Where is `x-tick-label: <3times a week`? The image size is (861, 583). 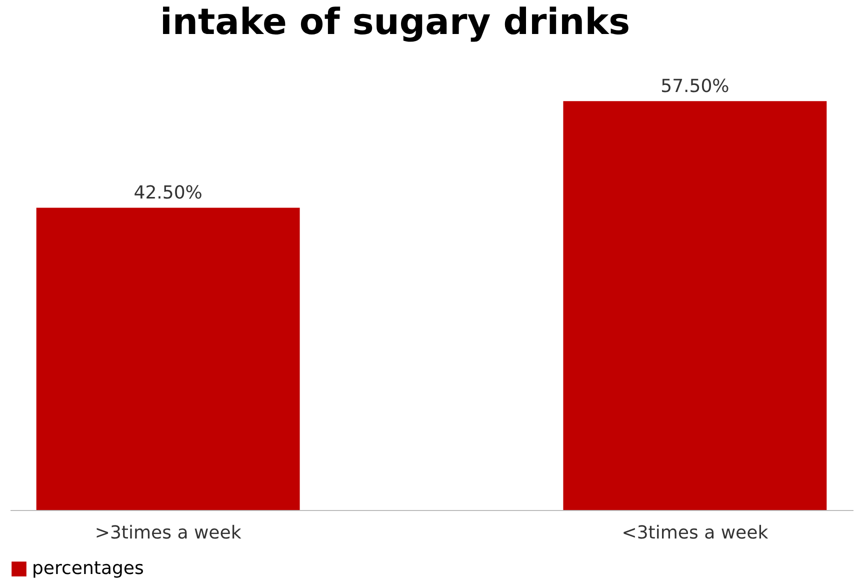
x-tick-label: <3times a week is located at coordinates (695, 533).